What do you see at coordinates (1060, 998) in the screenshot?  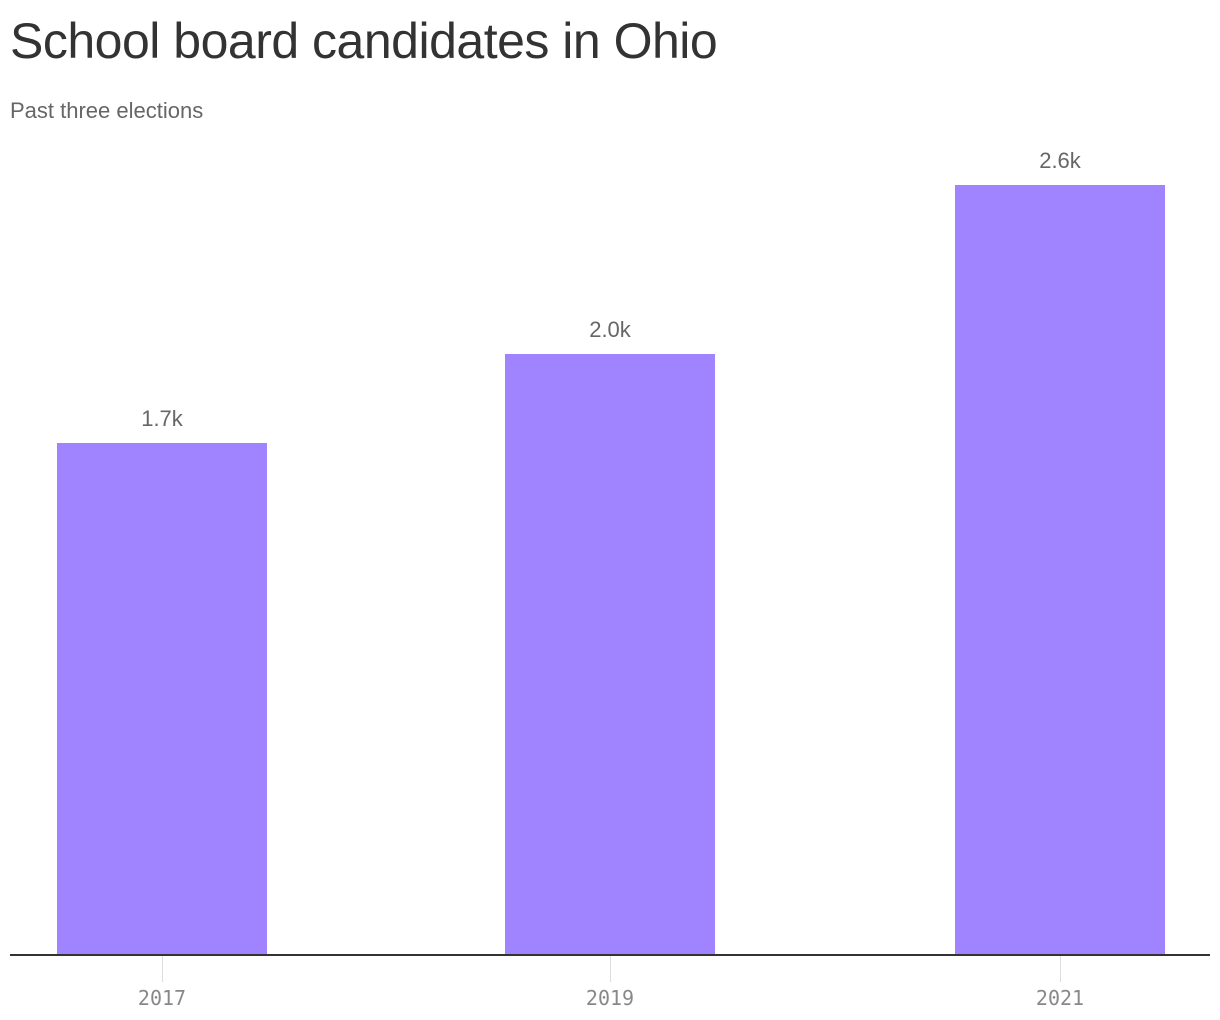 I see `x-axis-tick-label: 2021` at bounding box center [1060, 998].